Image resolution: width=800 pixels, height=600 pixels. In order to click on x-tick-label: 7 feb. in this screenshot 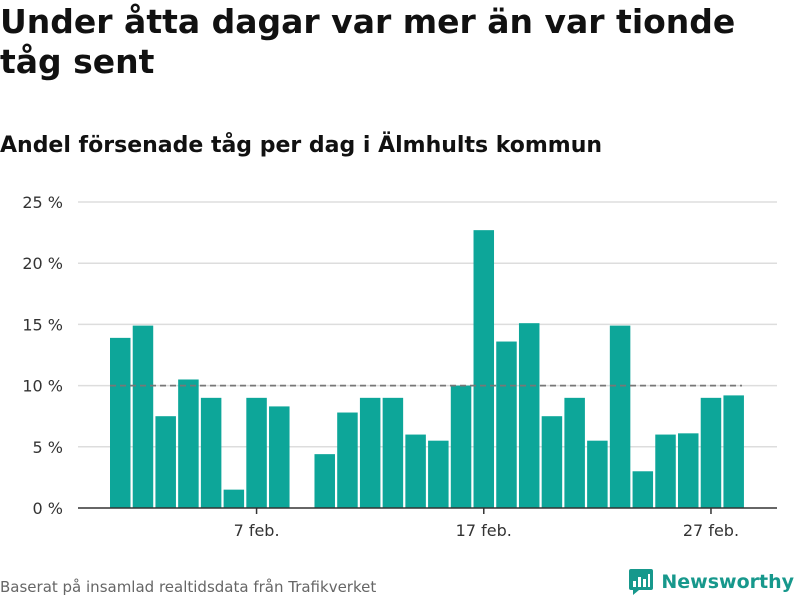, I will do `click(257, 530)`.